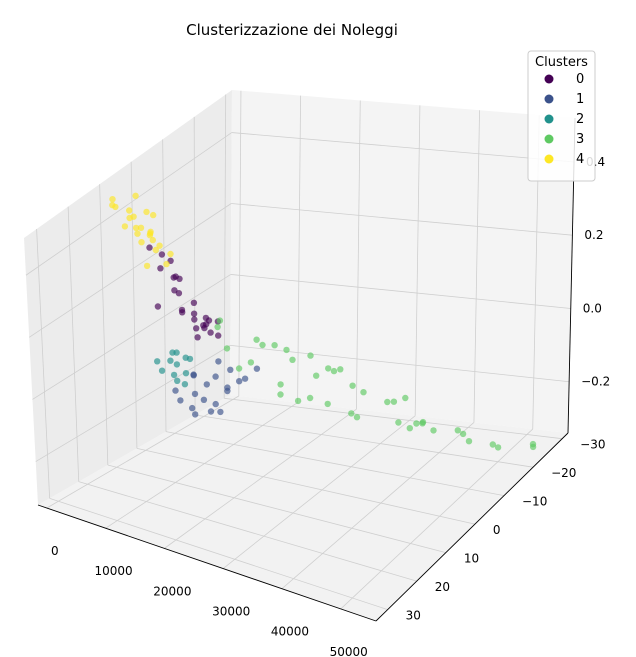  What do you see at coordinates (580, 79) in the screenshot?
I see `legend-label: 0` at bounding box center [580, 79].